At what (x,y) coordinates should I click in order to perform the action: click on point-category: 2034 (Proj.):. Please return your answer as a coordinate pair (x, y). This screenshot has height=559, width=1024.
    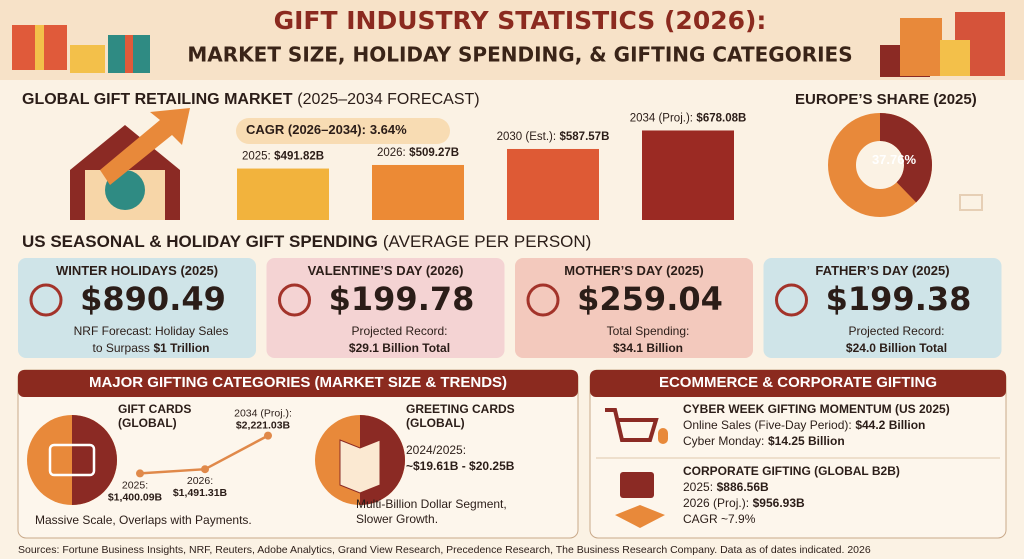
    Looking at the image, I should click on (263, 413).